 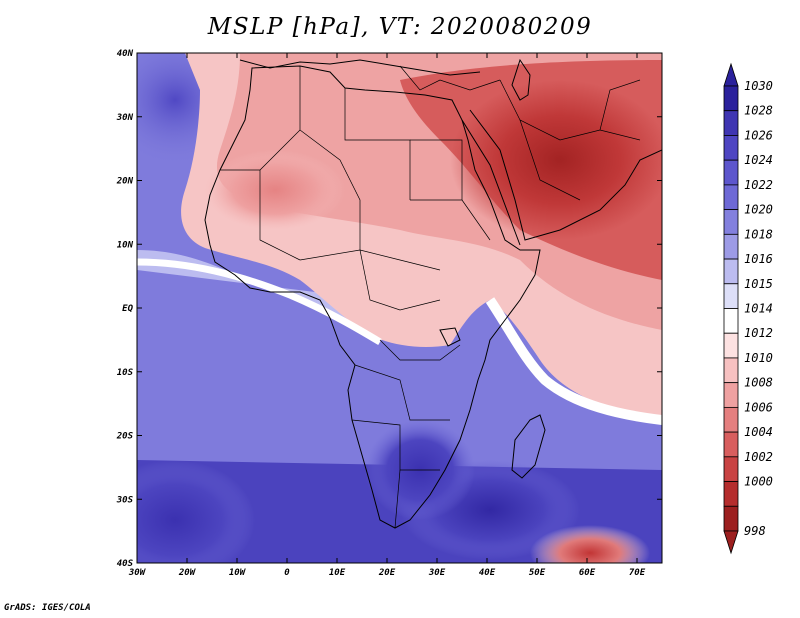 What do you see at coordinates (125, 373) in the screenshot?
I see `lat-label: 10S` at bounding box center [125, 373].